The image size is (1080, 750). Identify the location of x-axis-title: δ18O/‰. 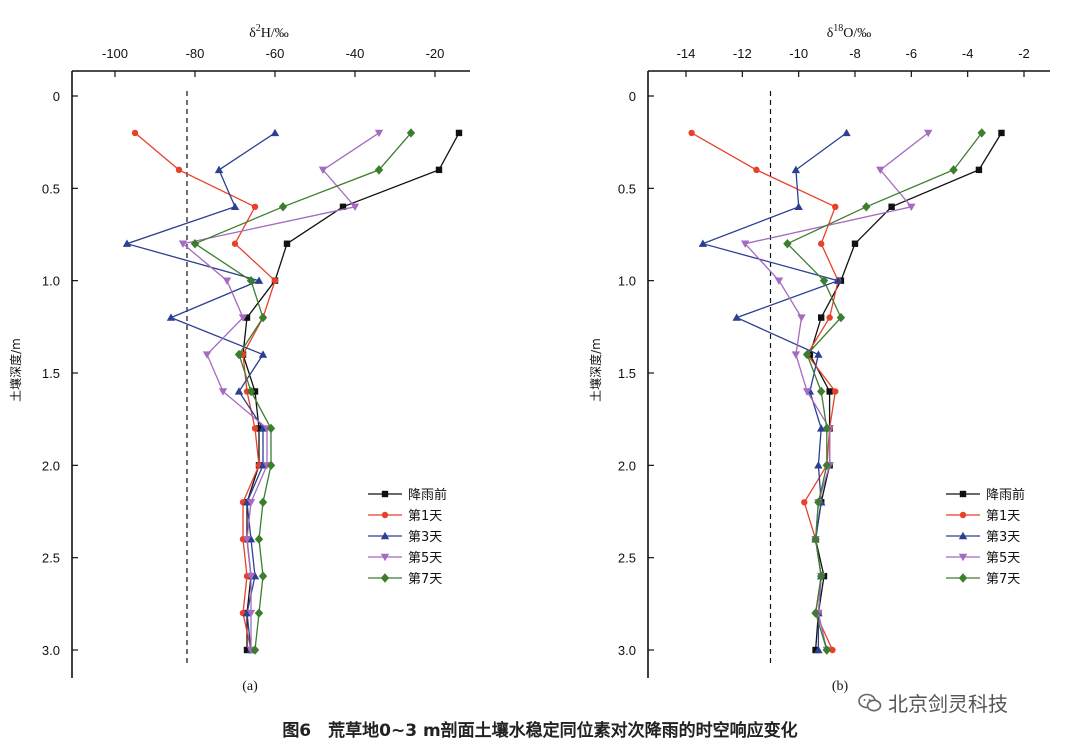
(849, 32).